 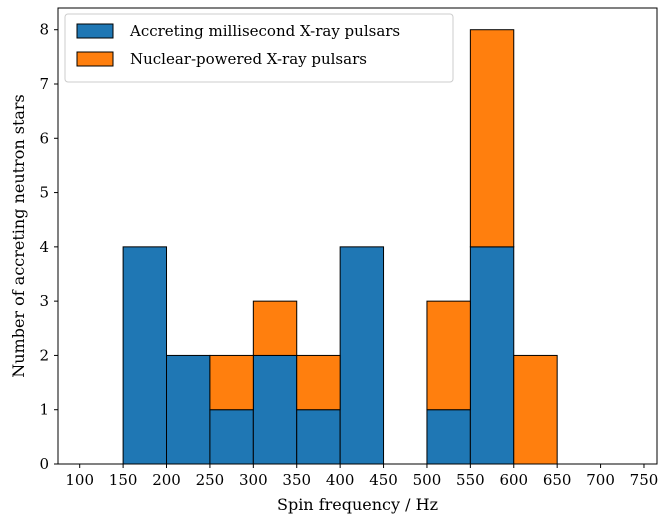 I want to click on x-tick-label-300: 300, so click(x=253, y=480).